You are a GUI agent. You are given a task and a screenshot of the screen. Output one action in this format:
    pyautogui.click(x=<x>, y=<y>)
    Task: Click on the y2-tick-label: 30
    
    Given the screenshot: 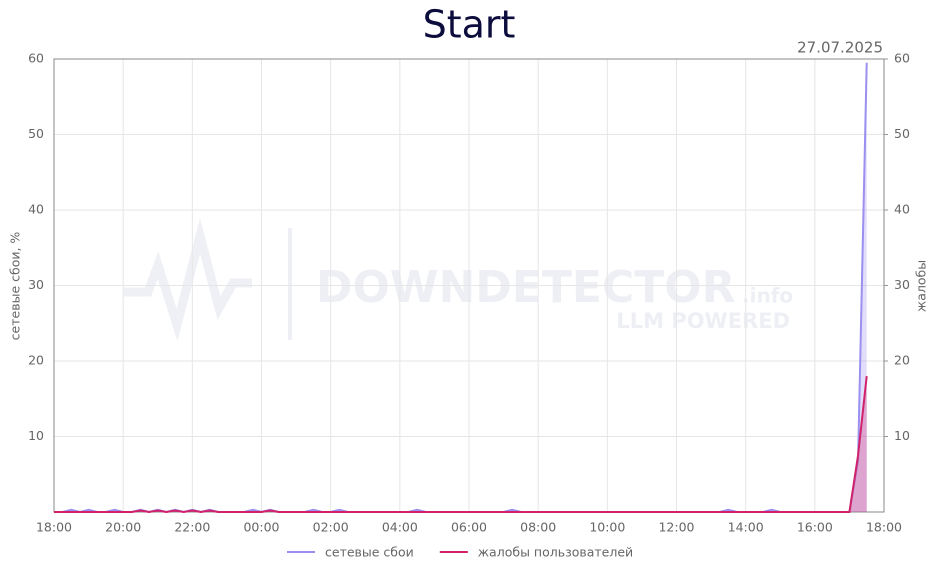 What is the action you would take?
    pyautogui.click(x=902, y=284)
    